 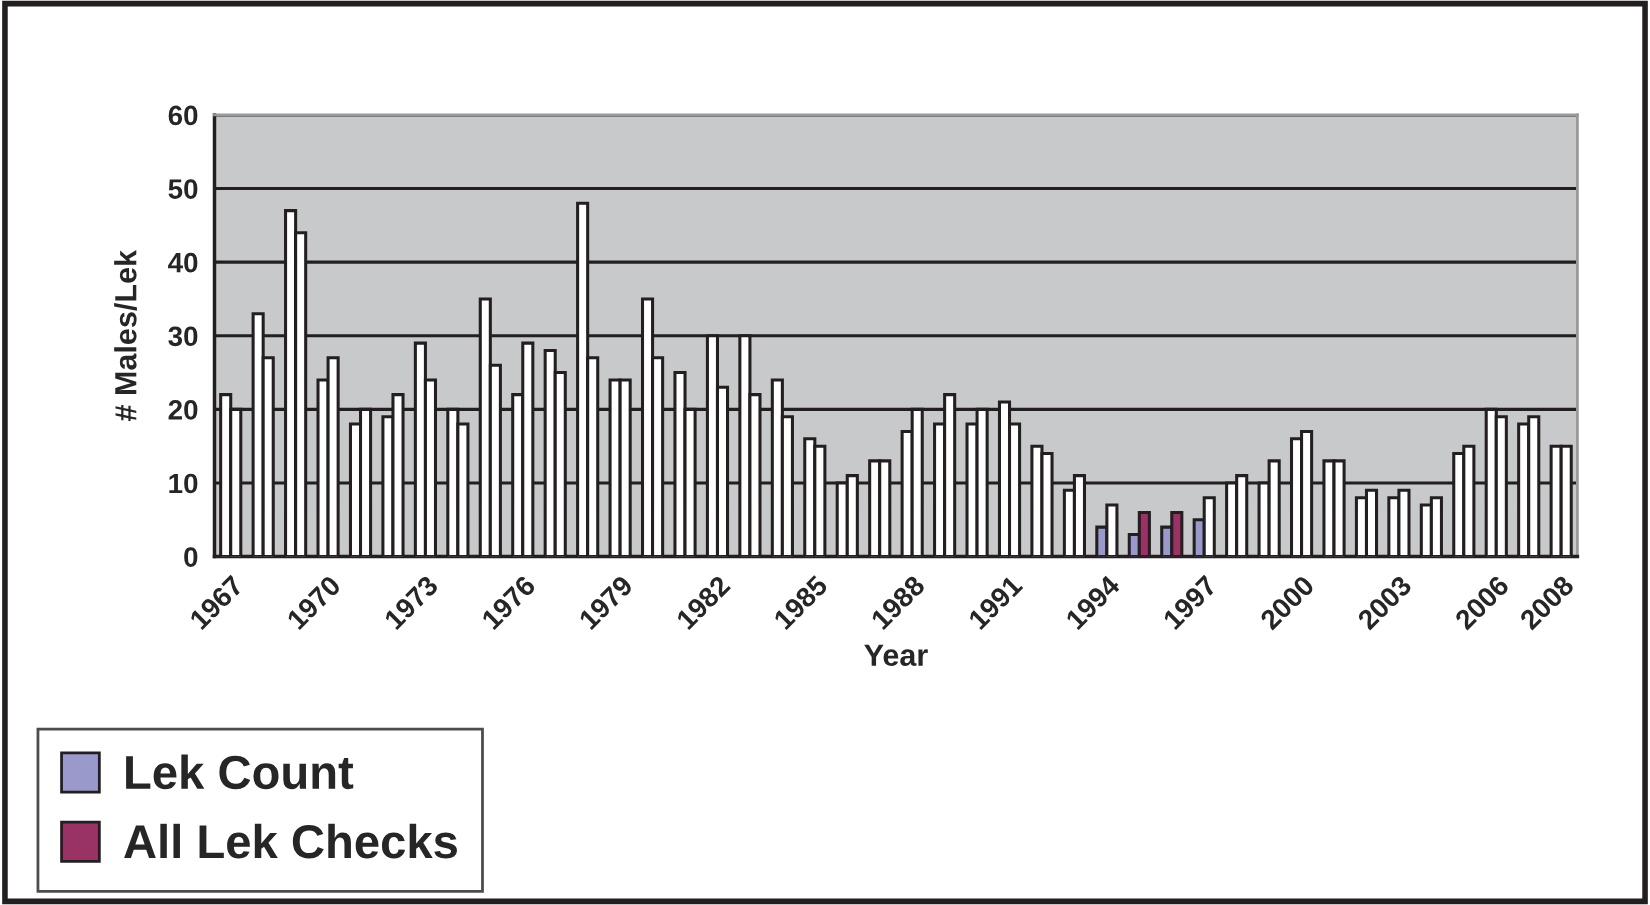 What do you see at coordinates (183, 262) in the screenshot?
I see `y-tick-label: 40` at bounding box center [183, 262].